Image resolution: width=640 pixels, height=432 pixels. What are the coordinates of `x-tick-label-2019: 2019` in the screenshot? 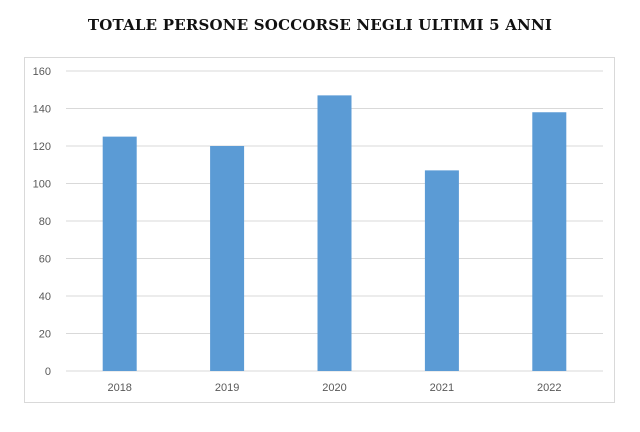 It's located at (227, 388).